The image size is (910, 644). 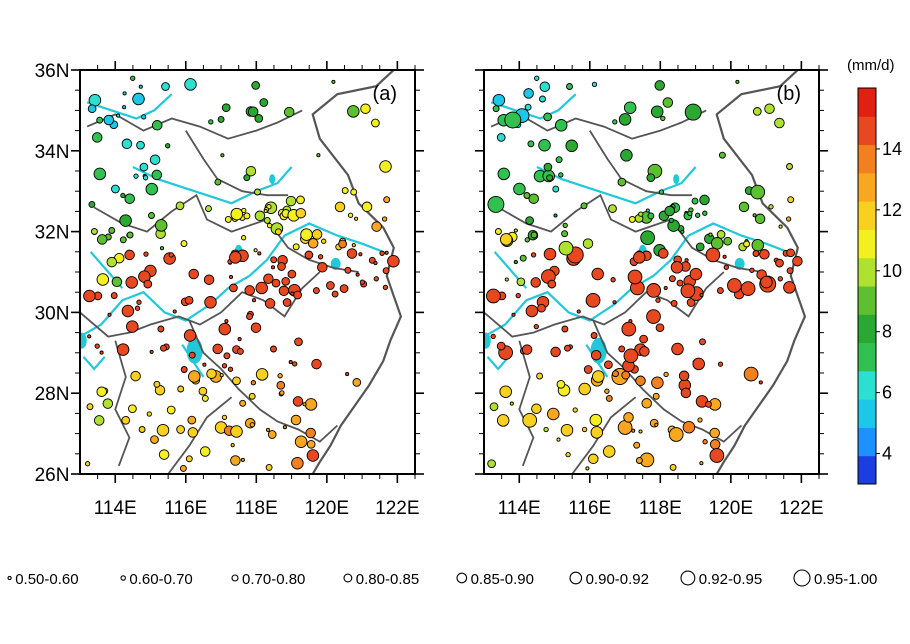 I want to click on lake-shape, so click(x=272, y=179).